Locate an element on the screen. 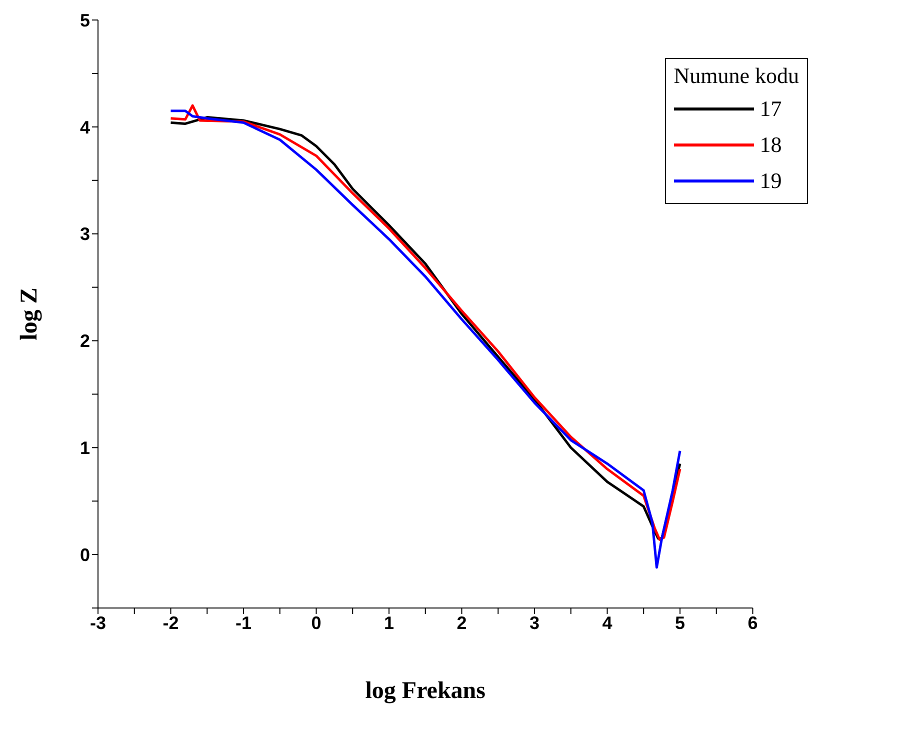 Image resolution: width=924 pixels, height=736 pixels. legend-title: Numune kodu is located at coordinates (736, 76).